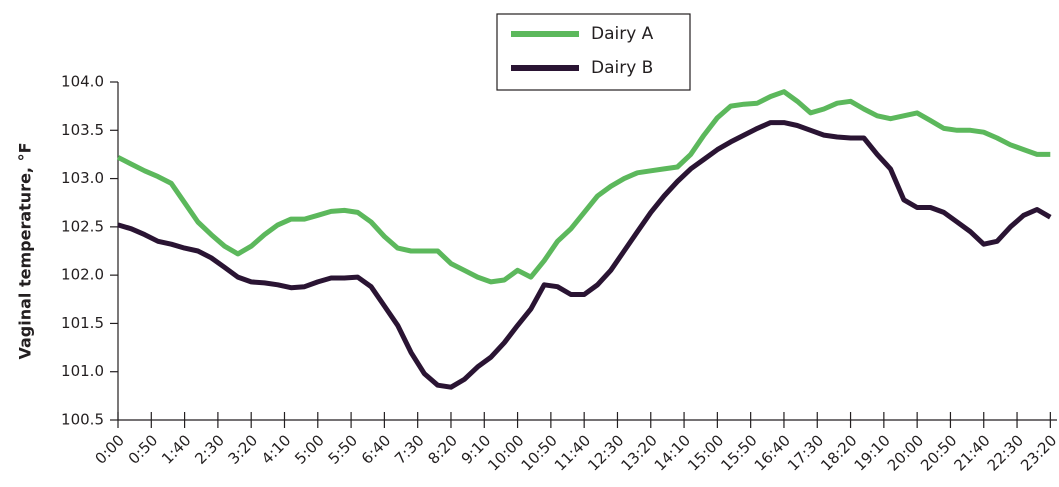 Image resolution: width=1059 pixels, height=487 pixels. I want to click on x-tick-label: 16:40, so click(772, 452).